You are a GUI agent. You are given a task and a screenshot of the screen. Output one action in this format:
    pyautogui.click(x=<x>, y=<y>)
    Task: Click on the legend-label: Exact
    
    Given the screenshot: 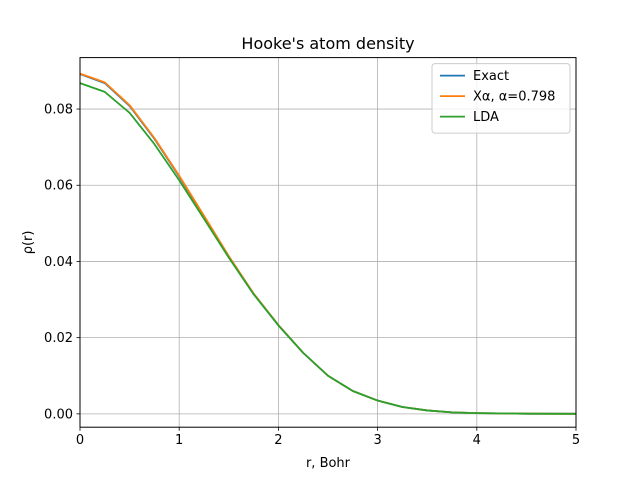 What is the action you would take?
    pyautogui.click(x=491, y=76)
    